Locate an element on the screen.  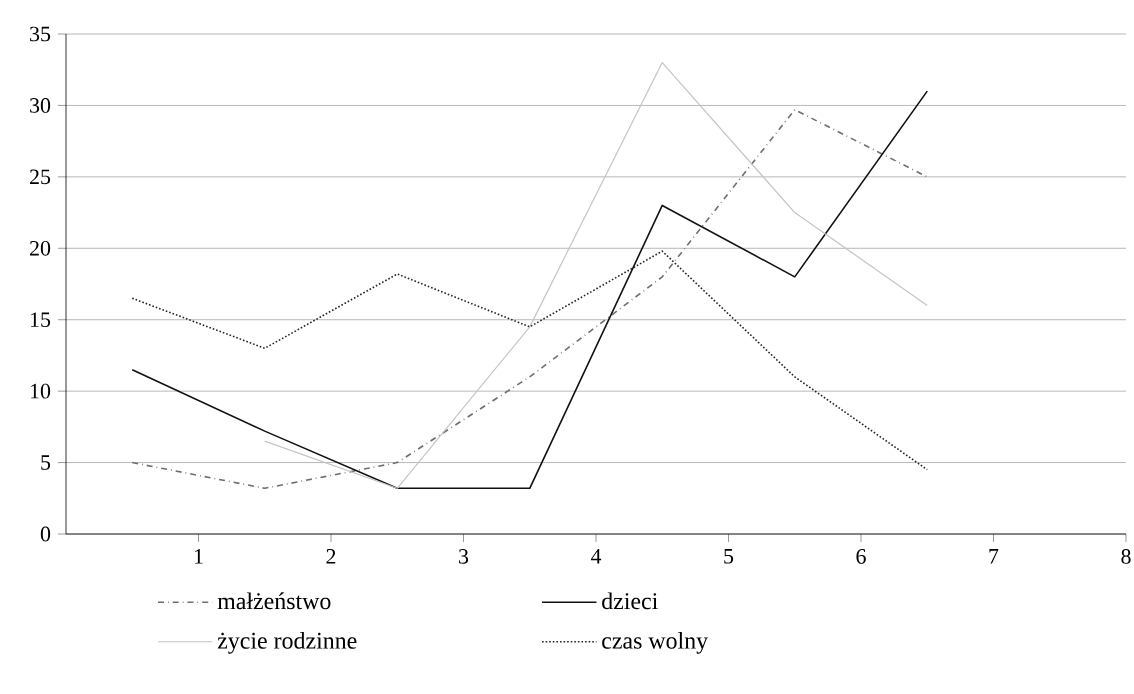
legend-label: życie rodzinne is located at coordinates (287, 642).